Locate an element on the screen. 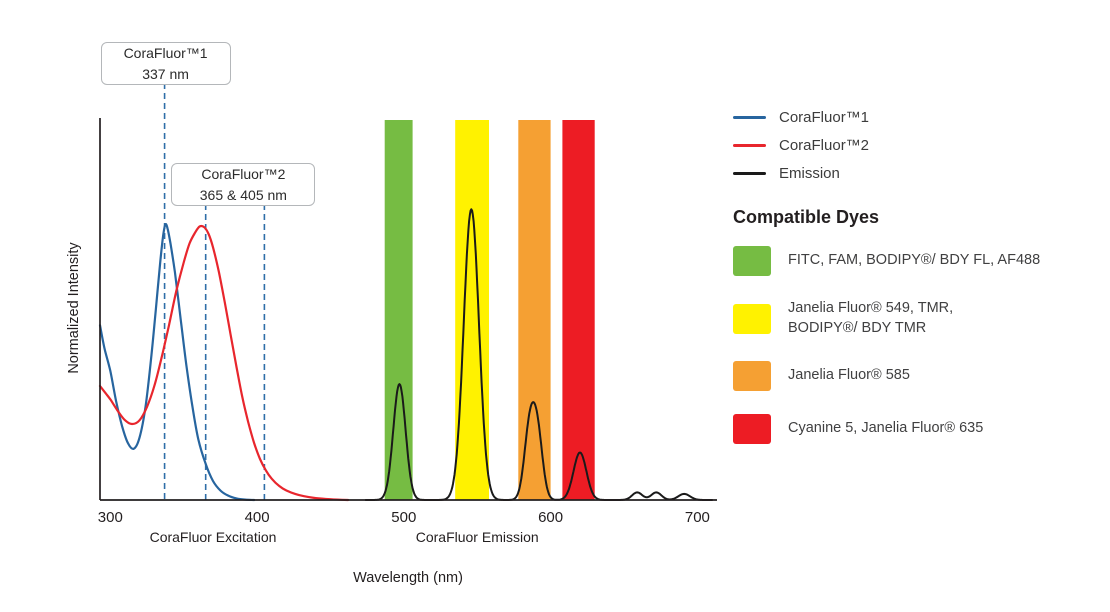  svg-text: 700 is located at coordinates (697, 517).